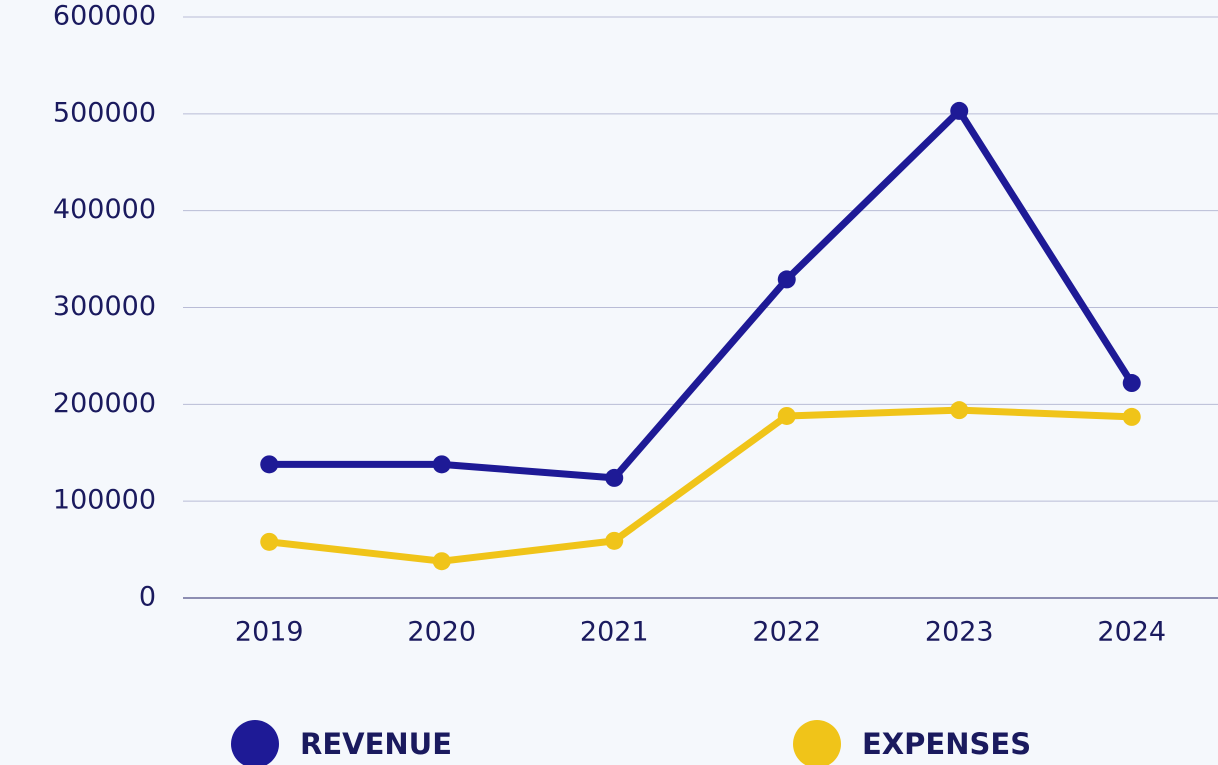 This screenshot has height=765, width=1218. Describe the element at coordinates (946, 744) in the screenshot. I see `legend-label: EXPENSES` at that location.